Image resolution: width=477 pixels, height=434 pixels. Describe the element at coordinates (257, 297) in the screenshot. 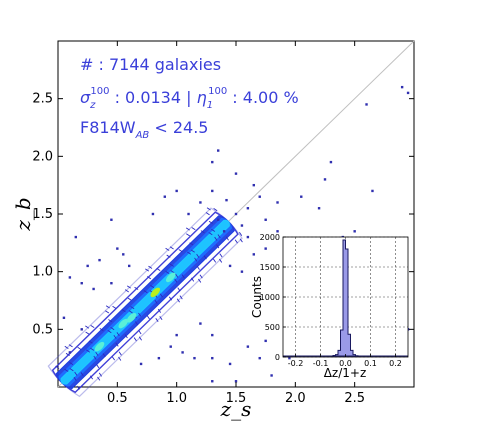

I see `inset-ylabel: Counts` at that location.